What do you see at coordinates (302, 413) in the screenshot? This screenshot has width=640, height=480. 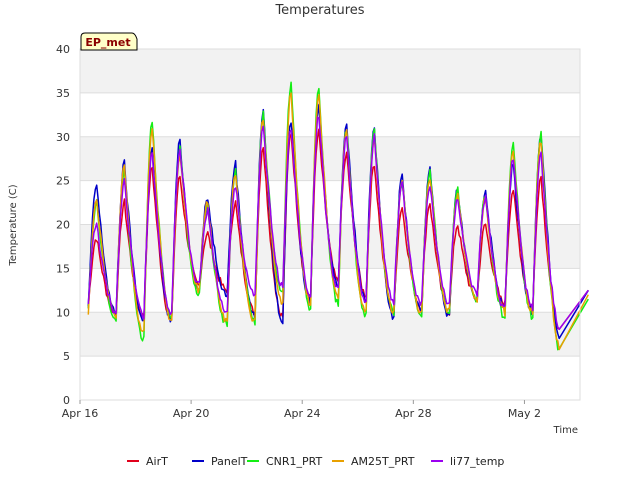 I see `x-tick-label: Apr 24` at bounding box center [302, 413].